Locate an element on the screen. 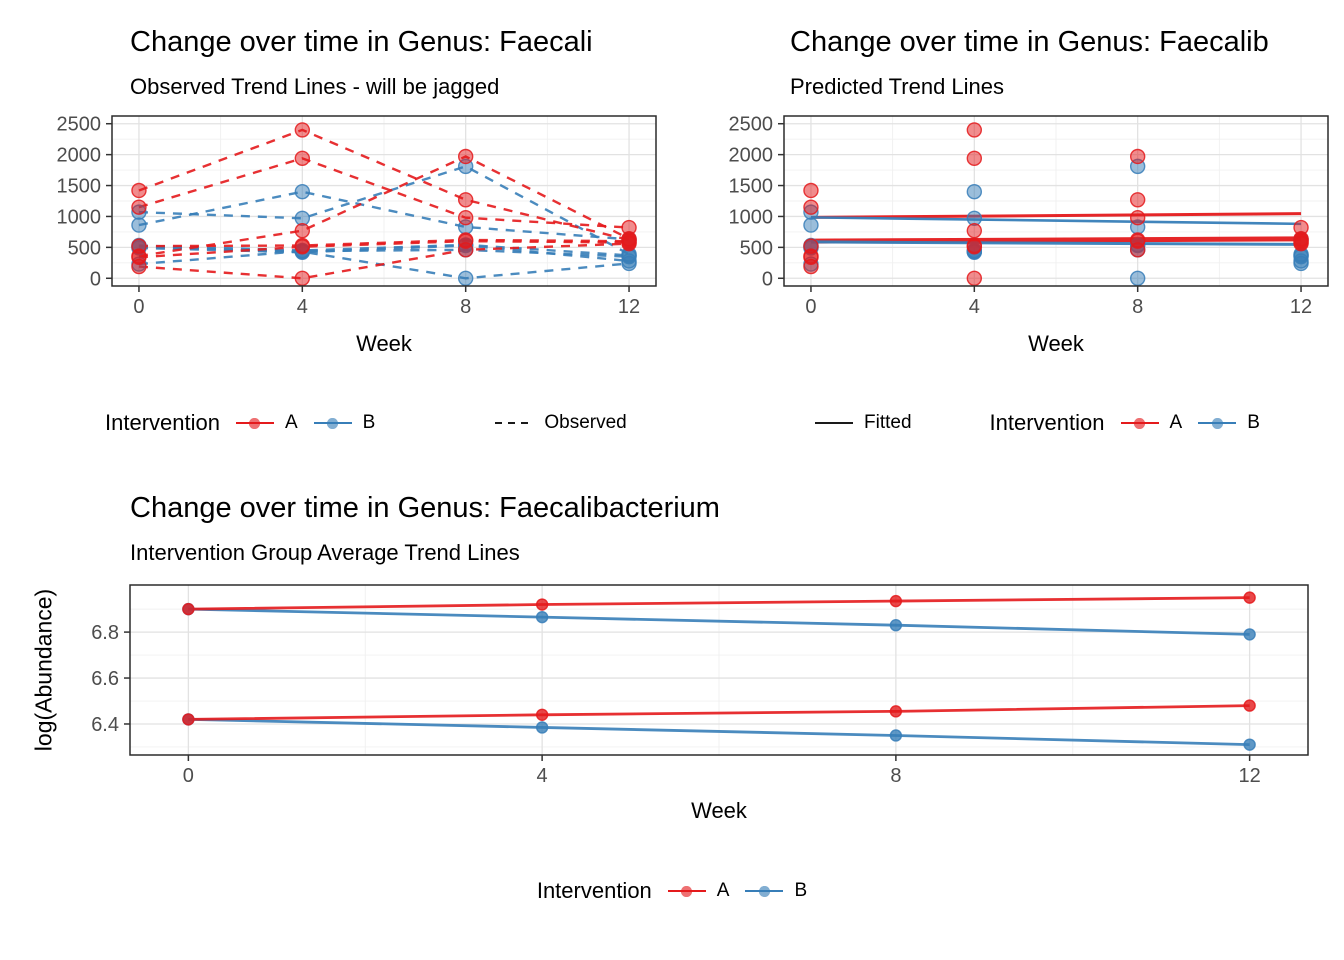  svg-text: 6.6 is located at coordinates (105, 679).